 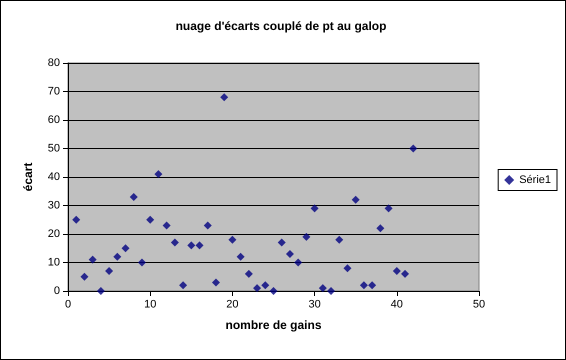 I want to click on x-tick-label: 0, so click(x=68, y=304).